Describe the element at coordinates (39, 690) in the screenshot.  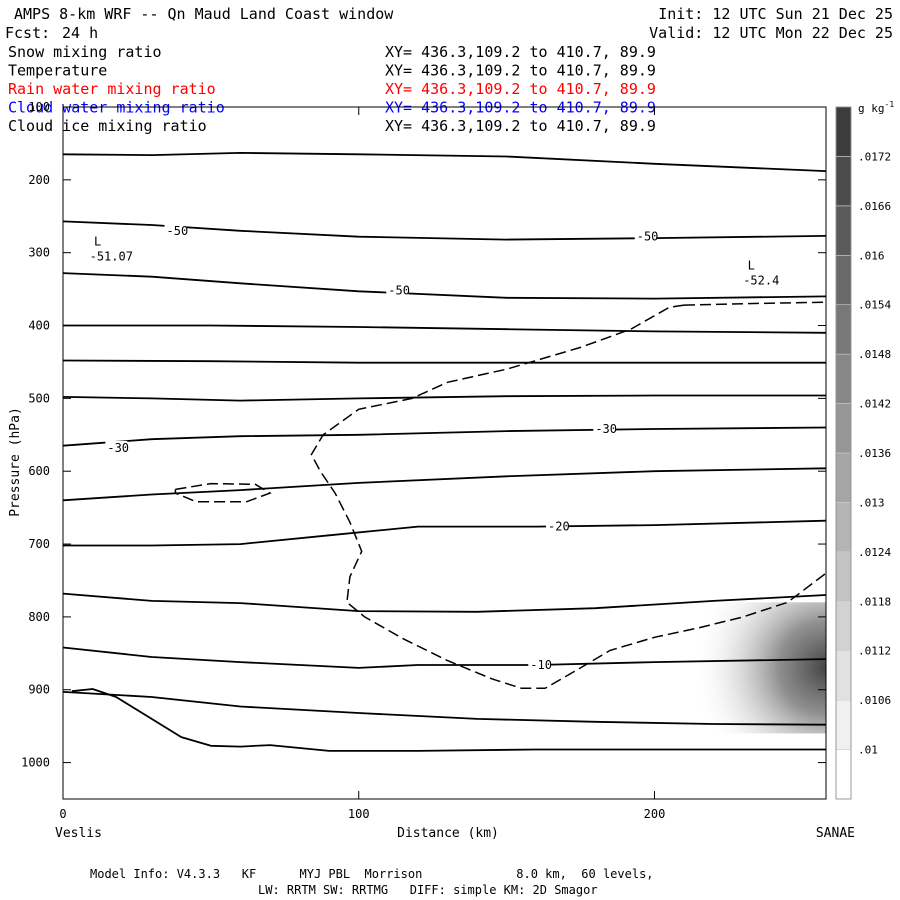
I see `y-tick-label: 900` at that location.